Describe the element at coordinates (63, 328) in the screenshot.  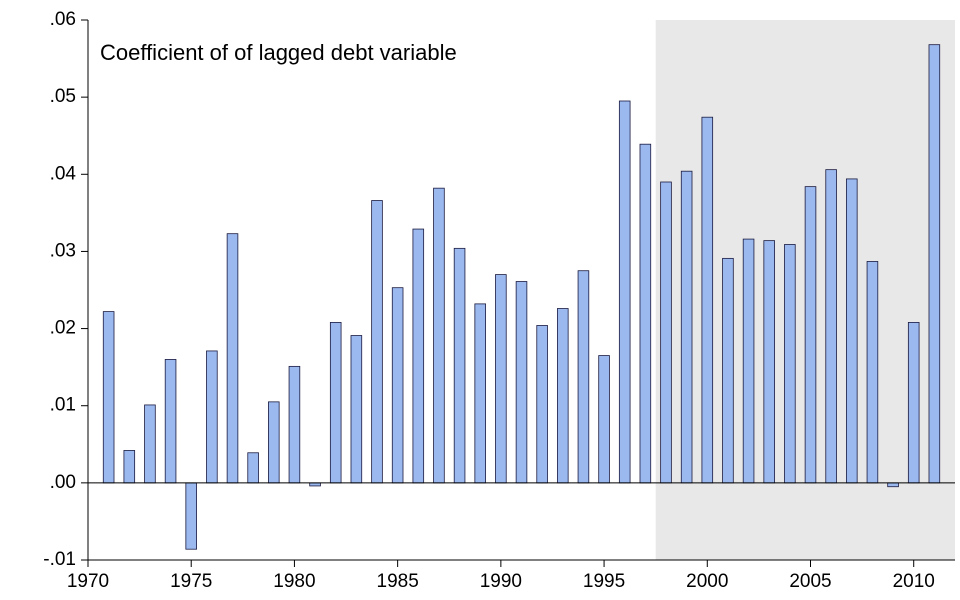
I see `y-tick-label: .02` at that location.